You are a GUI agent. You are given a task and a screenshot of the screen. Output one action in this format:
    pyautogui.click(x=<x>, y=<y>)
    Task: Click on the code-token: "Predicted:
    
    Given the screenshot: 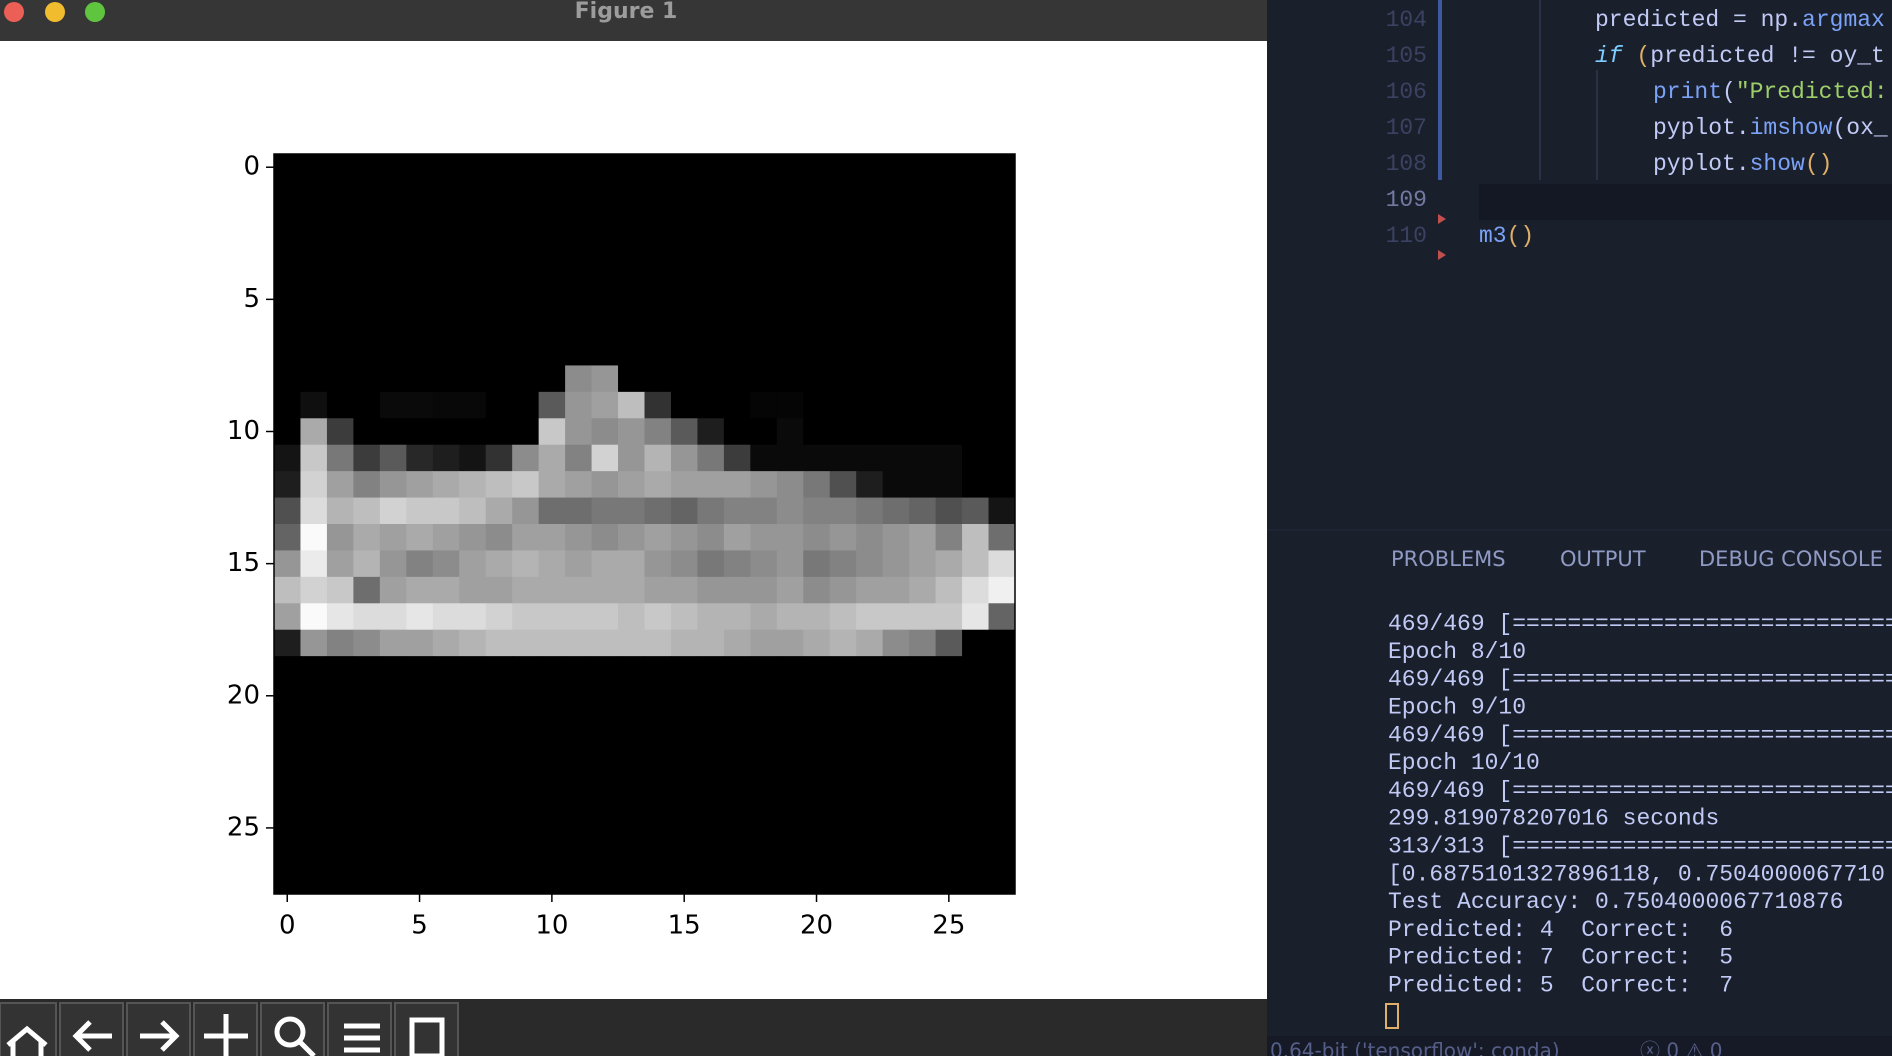 What is the action you would take?
    pyautogui.click(x=1812, y=92)
    